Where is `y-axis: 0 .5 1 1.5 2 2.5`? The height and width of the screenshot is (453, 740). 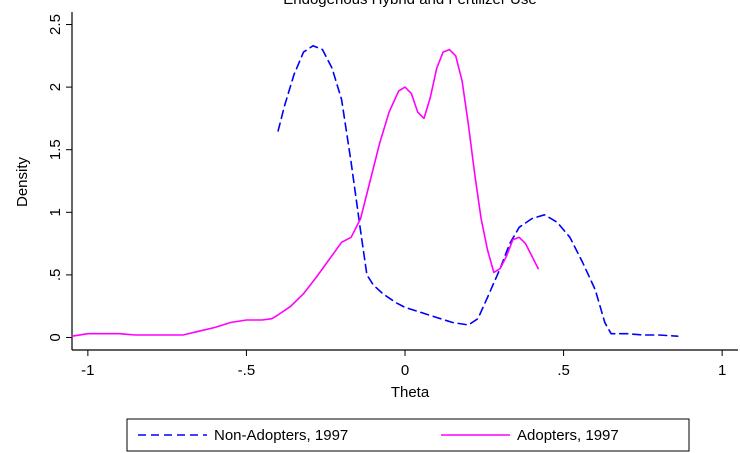
y-axis: 0 .5 1 1.5 2 2.5 is located at coordinates (59, 178).